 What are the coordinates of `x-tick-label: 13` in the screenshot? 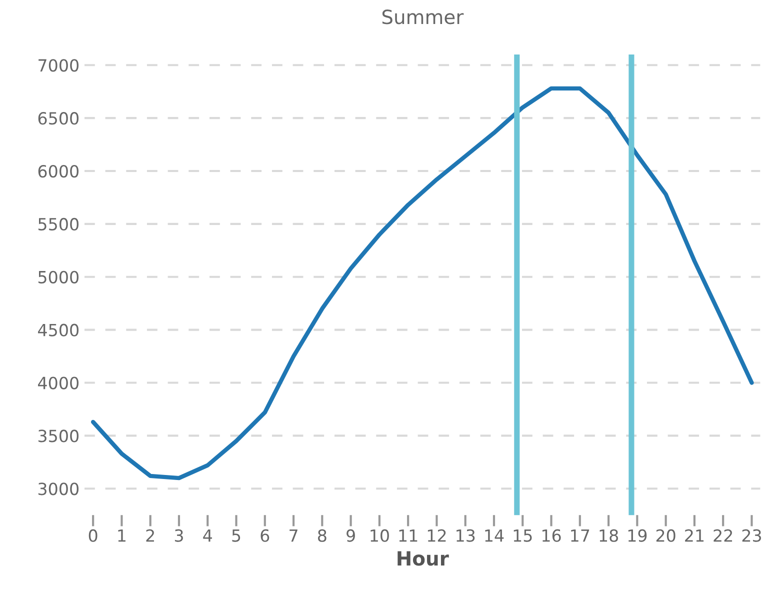 It's located at (465, 535).